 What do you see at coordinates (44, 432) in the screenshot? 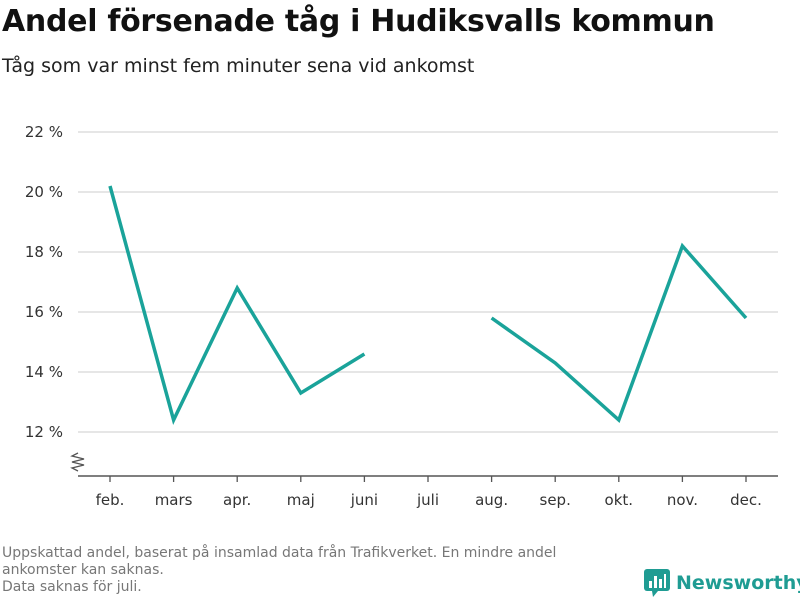
I see `y-tick-label: 12 %` at bounding box center [44, 432].